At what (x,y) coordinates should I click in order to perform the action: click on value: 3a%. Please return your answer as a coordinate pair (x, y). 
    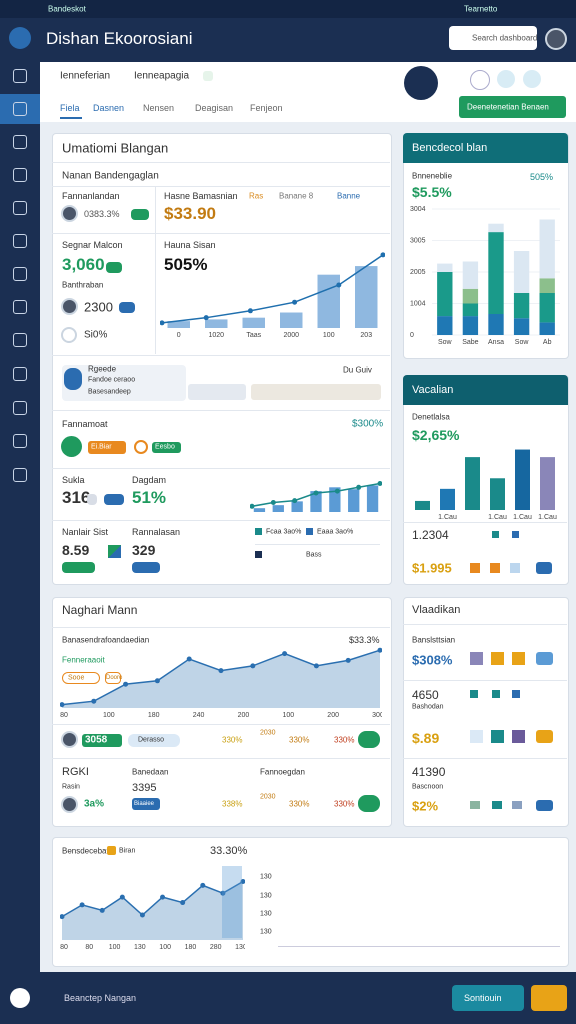
    Looking at the image, I should click on (94, 804).